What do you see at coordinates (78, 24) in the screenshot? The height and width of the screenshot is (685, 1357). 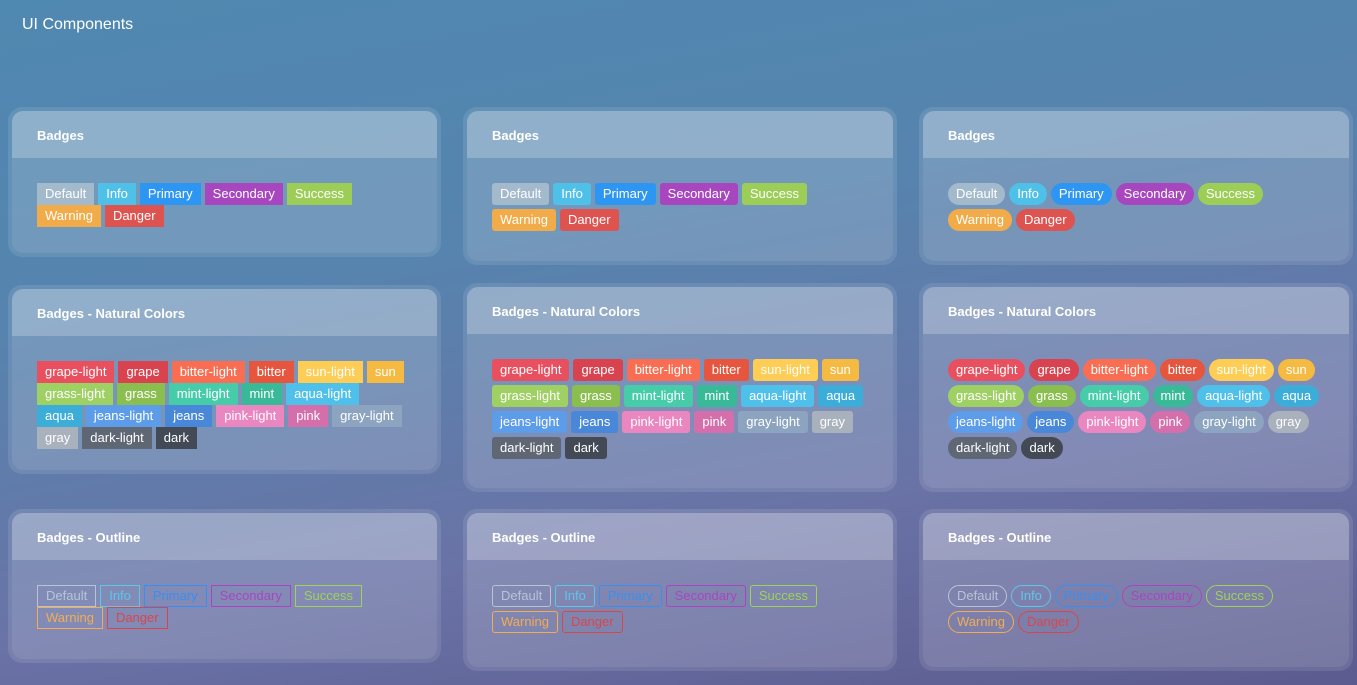 I see `page-title: UI Components` at bounding box center [78, 24].